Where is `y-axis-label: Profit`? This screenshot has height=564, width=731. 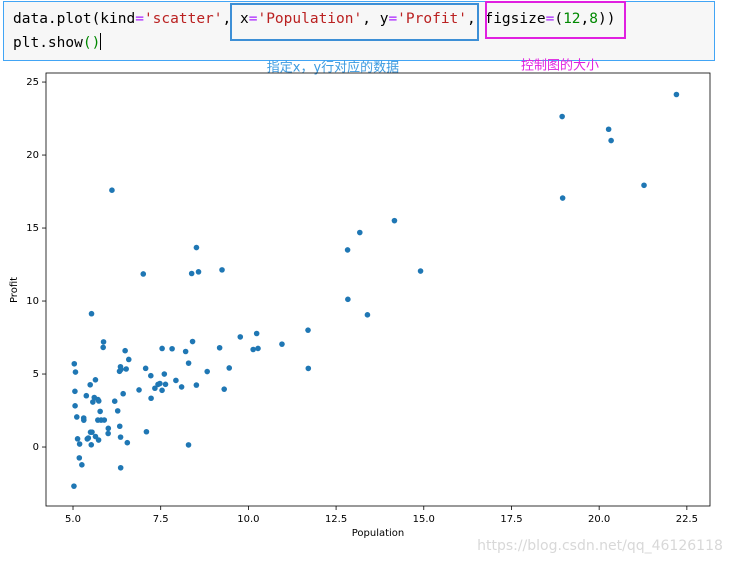 y-axis-label: Profit is located at coordinates (14, 290).